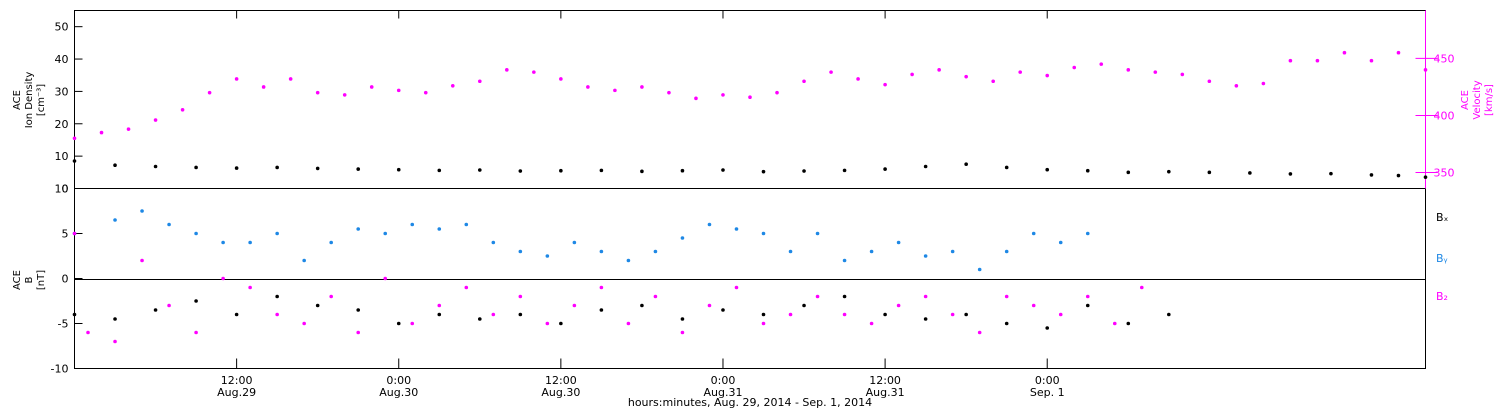 The image size is (1500, 410). What do you see at coordinates (1477, 99) in the screenshot?
I see `right-ylabel-line2: Velocity` at bounding box center [1477, 99].